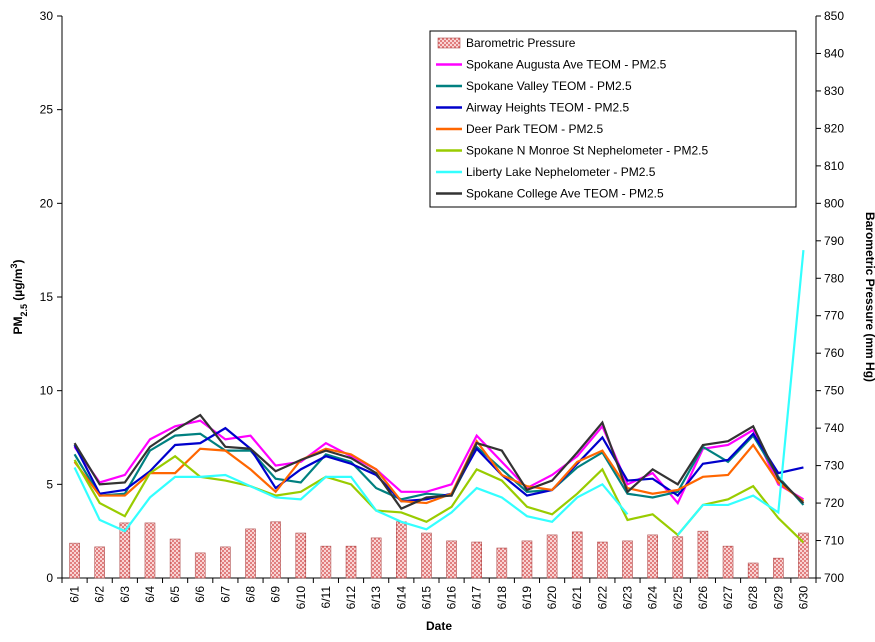 The height and width of the screenshot is (642, 875). What do you see at coordinates (587, 151) in the screenshot?
I see `legend-label: Spokane N Monroe St Nephelometer - PM2.5` at bounding box center [587, 151].